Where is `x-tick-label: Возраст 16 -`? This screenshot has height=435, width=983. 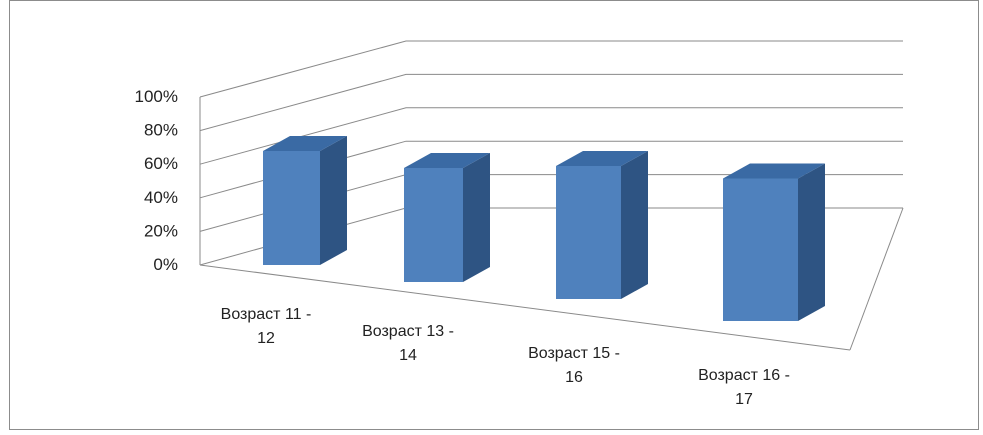 x-tick-label: Возраст 16 - is located at coordinates (744, 375).